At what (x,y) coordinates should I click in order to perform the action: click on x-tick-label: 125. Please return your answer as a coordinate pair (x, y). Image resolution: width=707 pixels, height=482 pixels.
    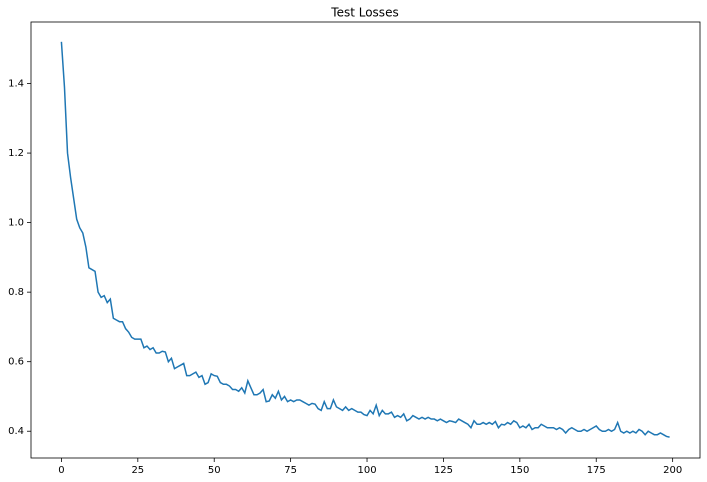
    Looking at the image, I should click on (443, 470).